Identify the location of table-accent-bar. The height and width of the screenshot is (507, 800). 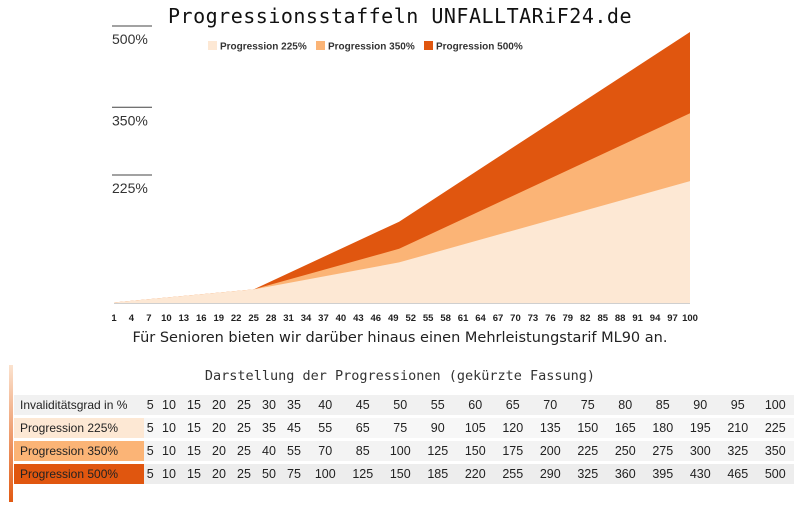
(11, 433).